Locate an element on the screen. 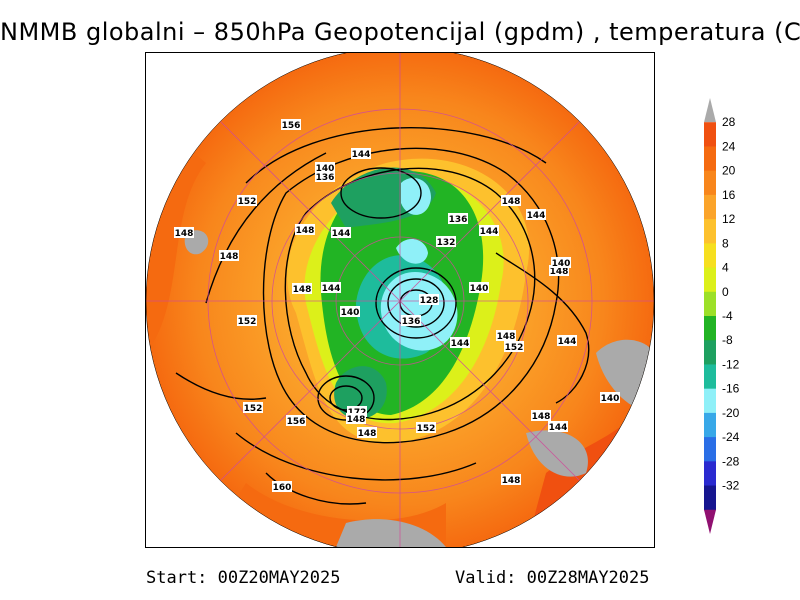 The image size is (800, 600). colorbar-tick-label: 20 is located at coordinates (729, 171).